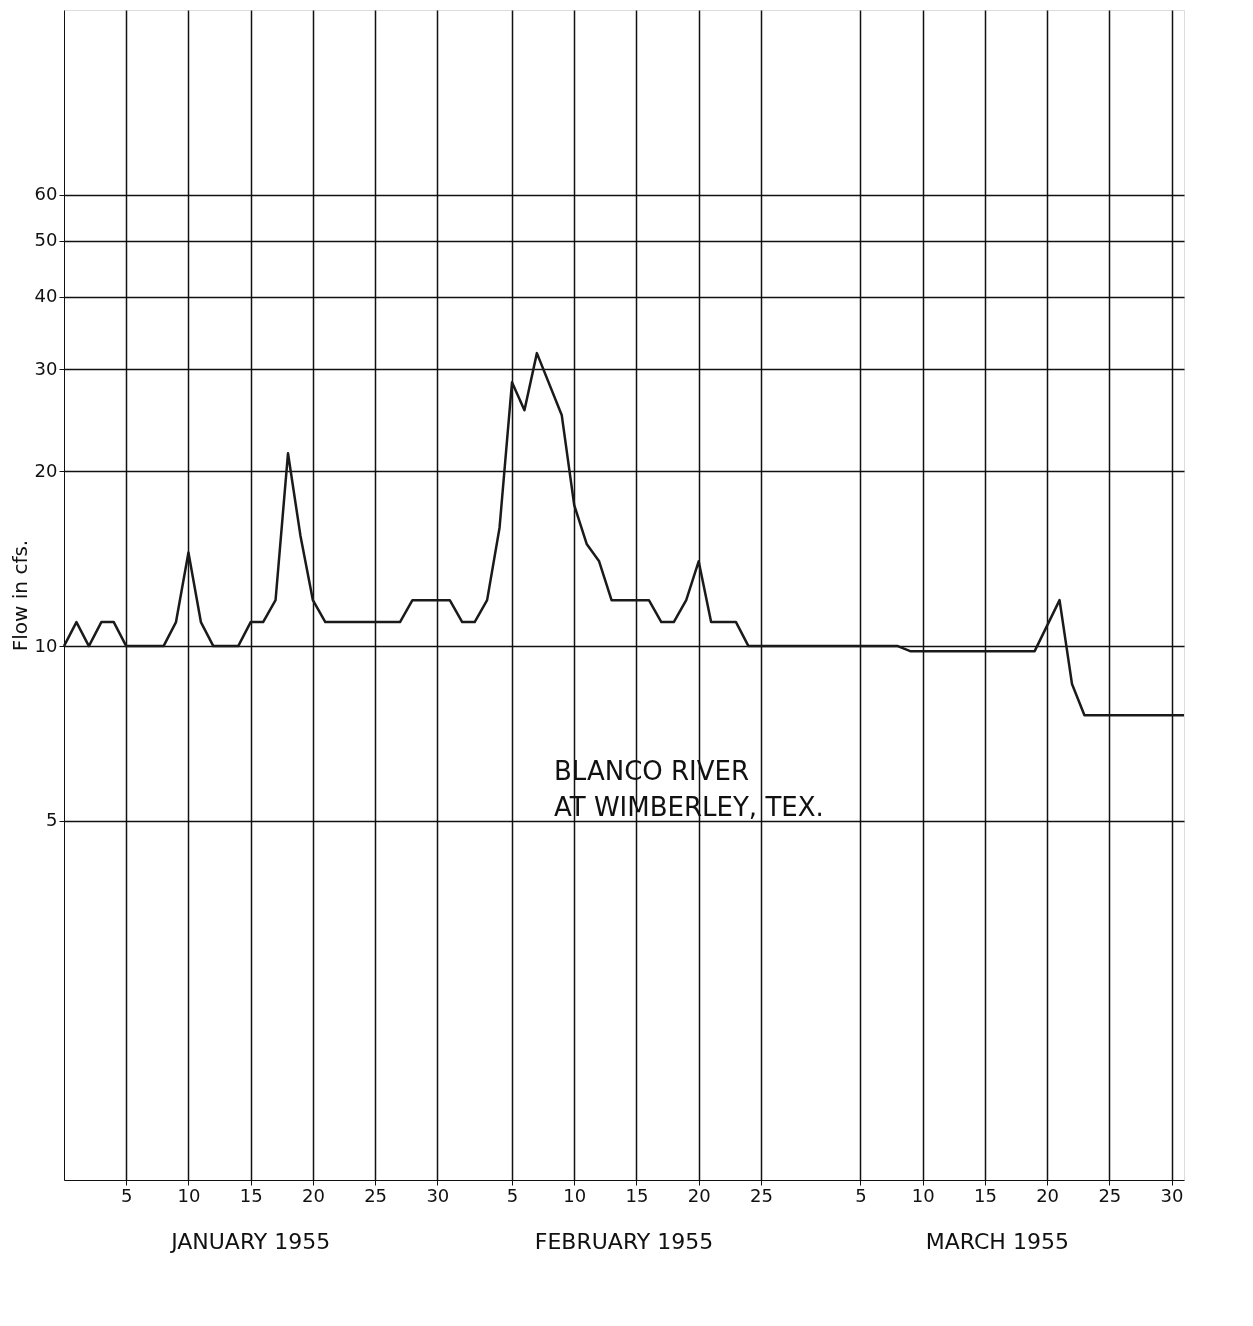 The height and width of the screenshot is (1326, 1253). Describe the element at coordinates (997, 1241) in the screenshot. I see `text: MARCH 1955` at that location.